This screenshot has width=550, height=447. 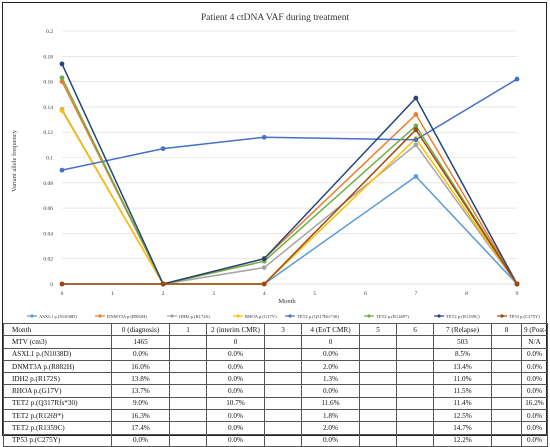 What do you see at coordinates (378, 329) in the screenshot?
I see `table-cell: 5` at bounding box center [378, 329].